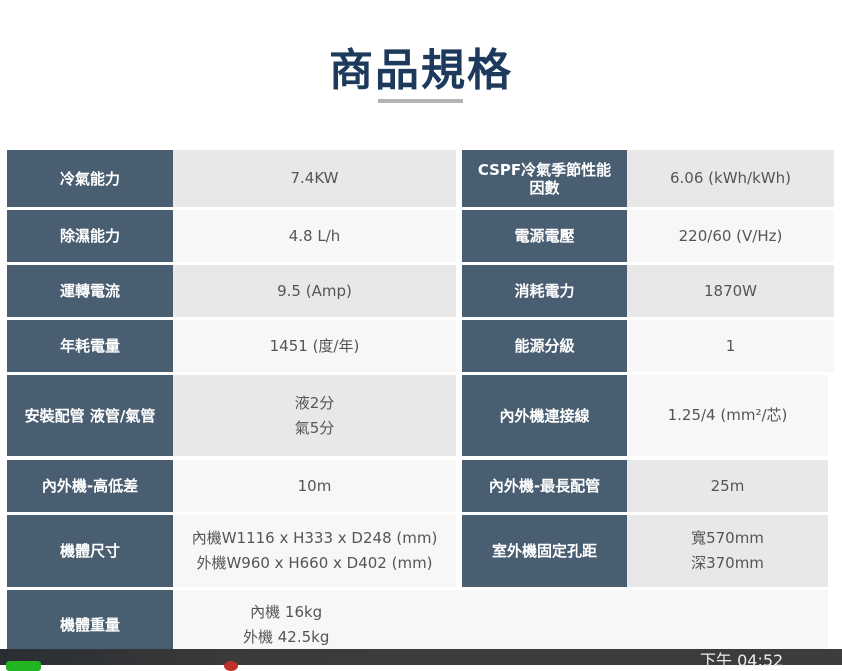 This screenshot has height=671, width=842. What do you see at coordinates (742, 660) in the screenshot?
I see `clock: 下午 04:52` at bounding box center [742, 660].